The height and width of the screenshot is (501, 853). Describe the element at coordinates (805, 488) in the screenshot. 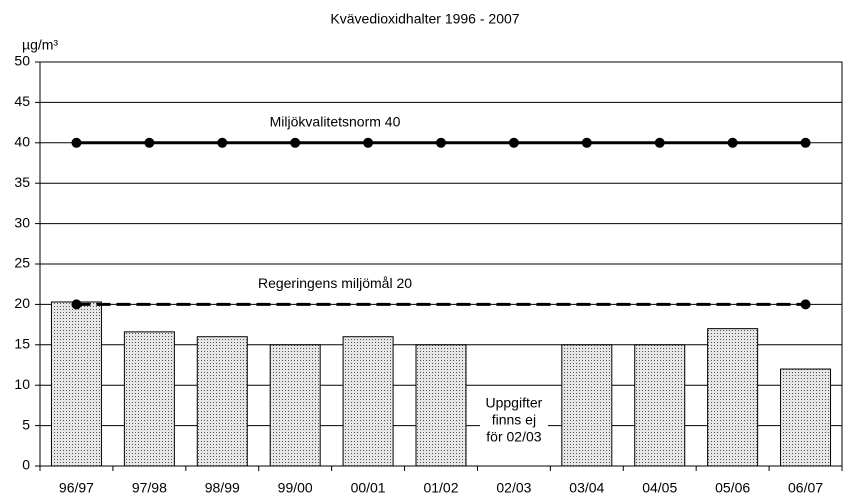

I see `x-tick-label: 06/07` at that location.